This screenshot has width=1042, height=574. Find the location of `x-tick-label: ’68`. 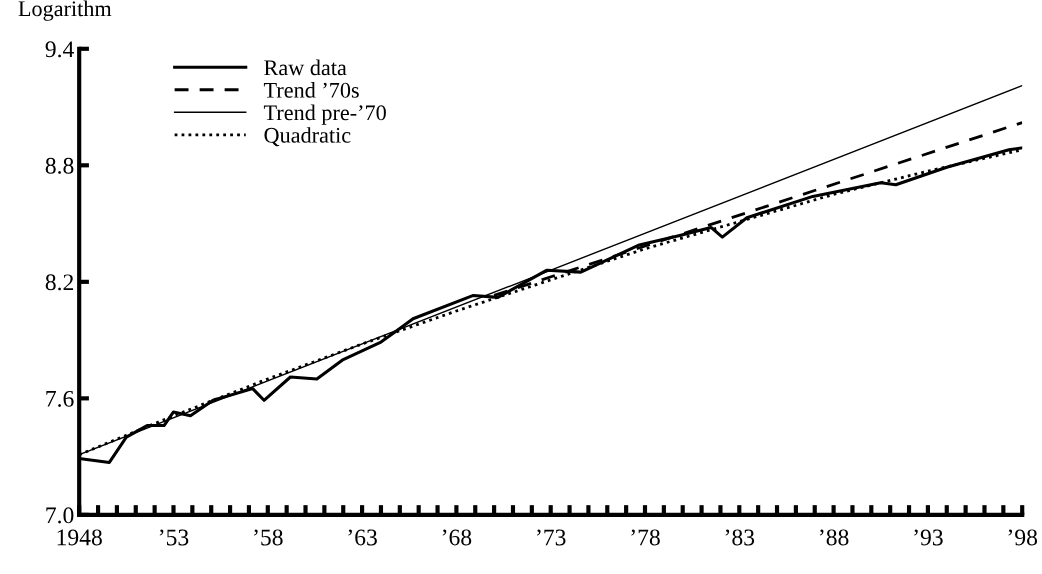

x-tick-label: ’68 is located at coordinates (457, 537).